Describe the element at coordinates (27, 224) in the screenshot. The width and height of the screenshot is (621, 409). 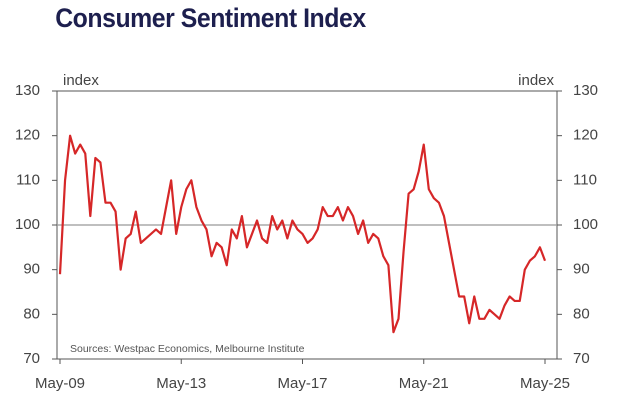
I see `y-tick-label: 100` at that location.